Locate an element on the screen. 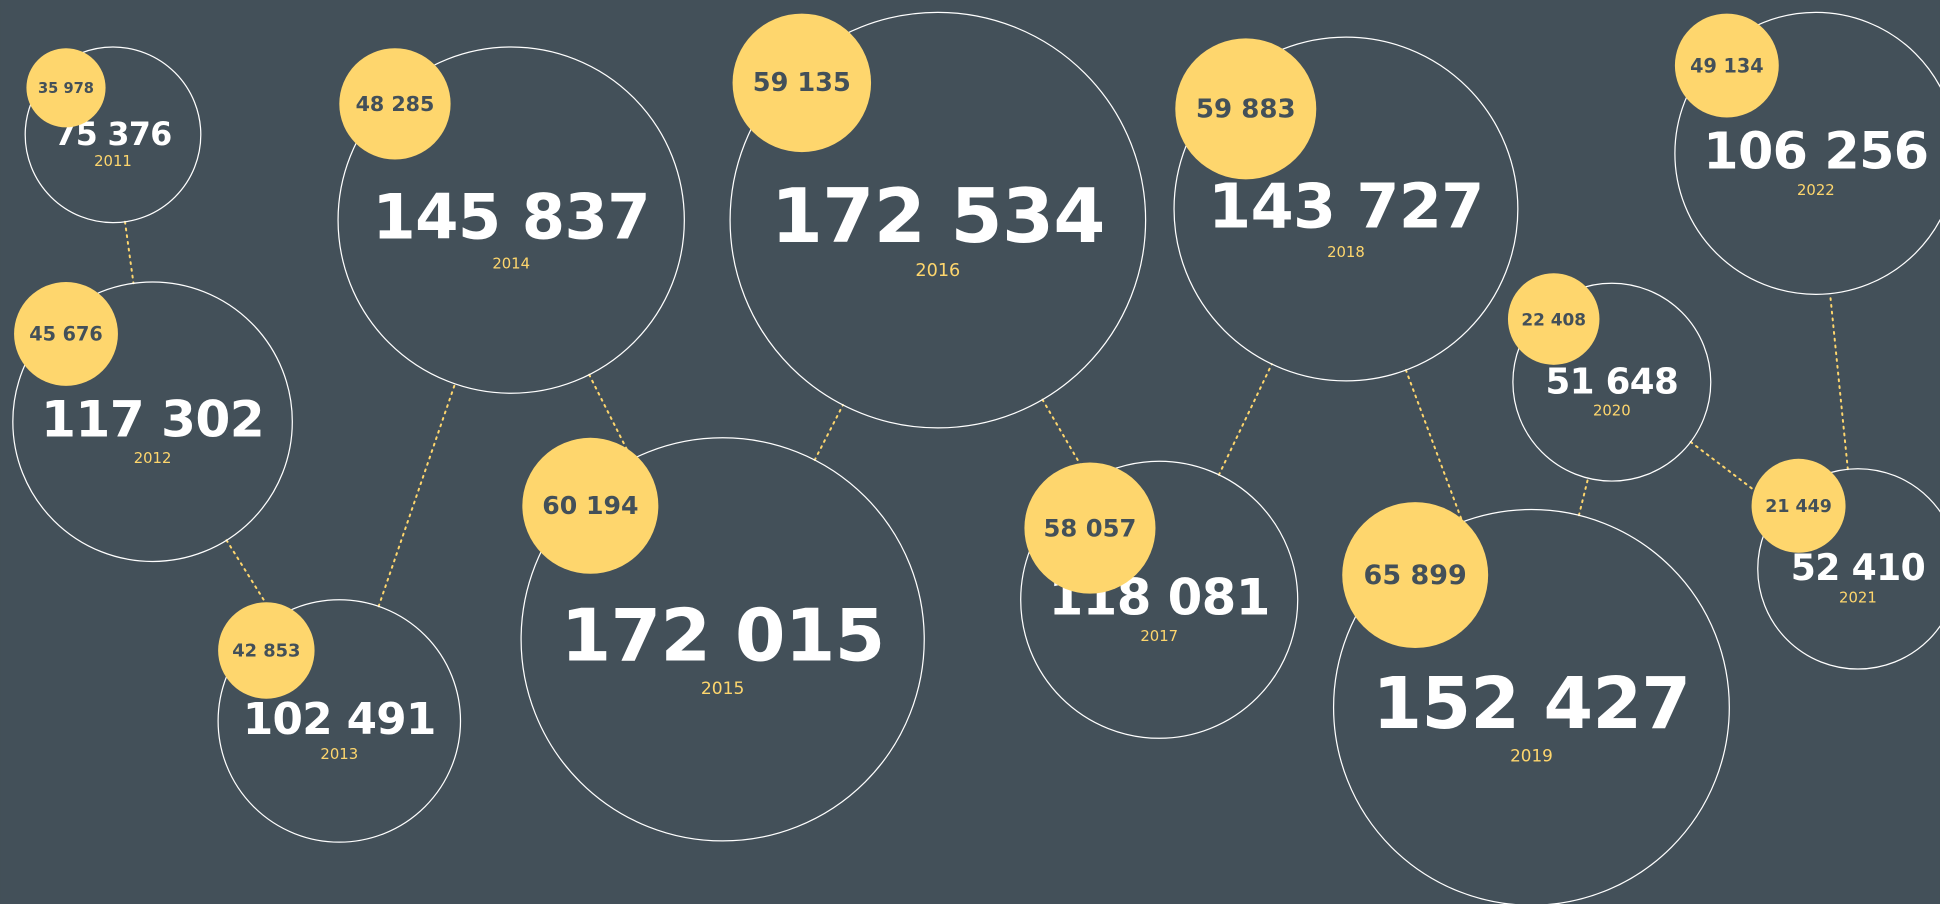  bubble: 117 302 2012 45 676 is located at coordinates (152, 422).